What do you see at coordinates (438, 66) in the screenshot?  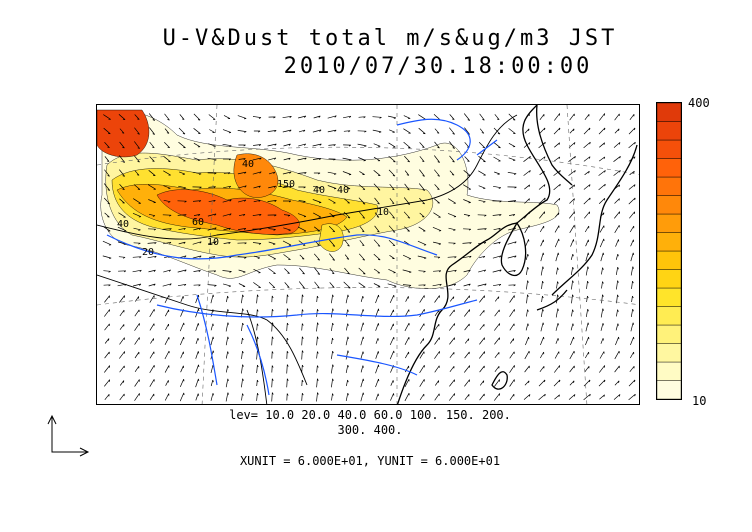 I see `plot-title-line2: 2010/07/30.18:00:00` at bounding box center [438, 66].